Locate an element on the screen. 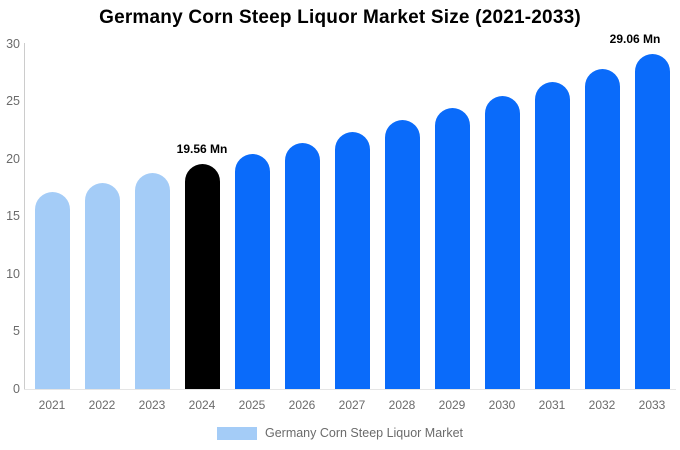 The image size is (680, 450). x-tick-label: 2029 is located at coordinates (452, 405).